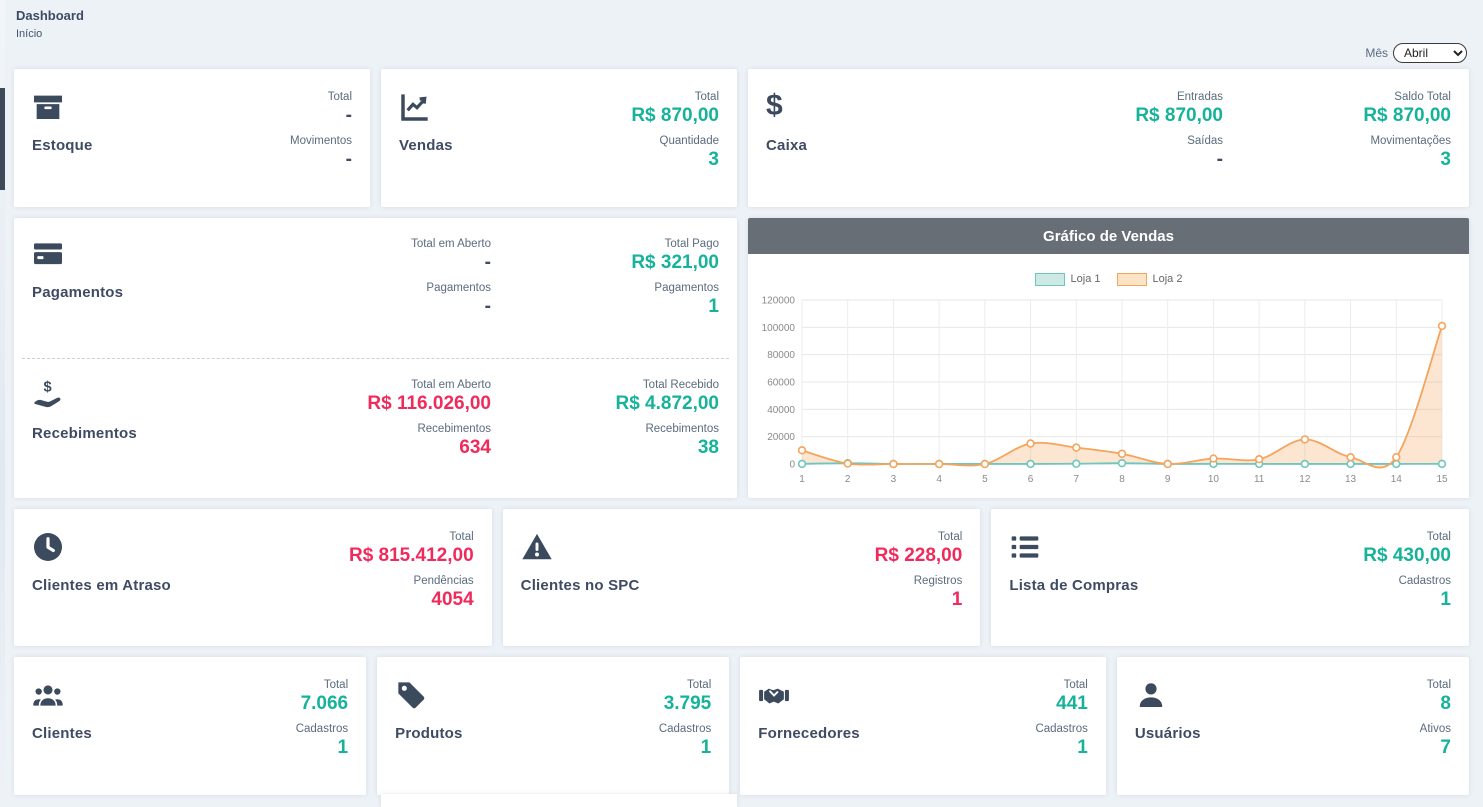 This screenshot has width=1483, height=807. I want to click on svg-text: 6, so click(1031, 479).